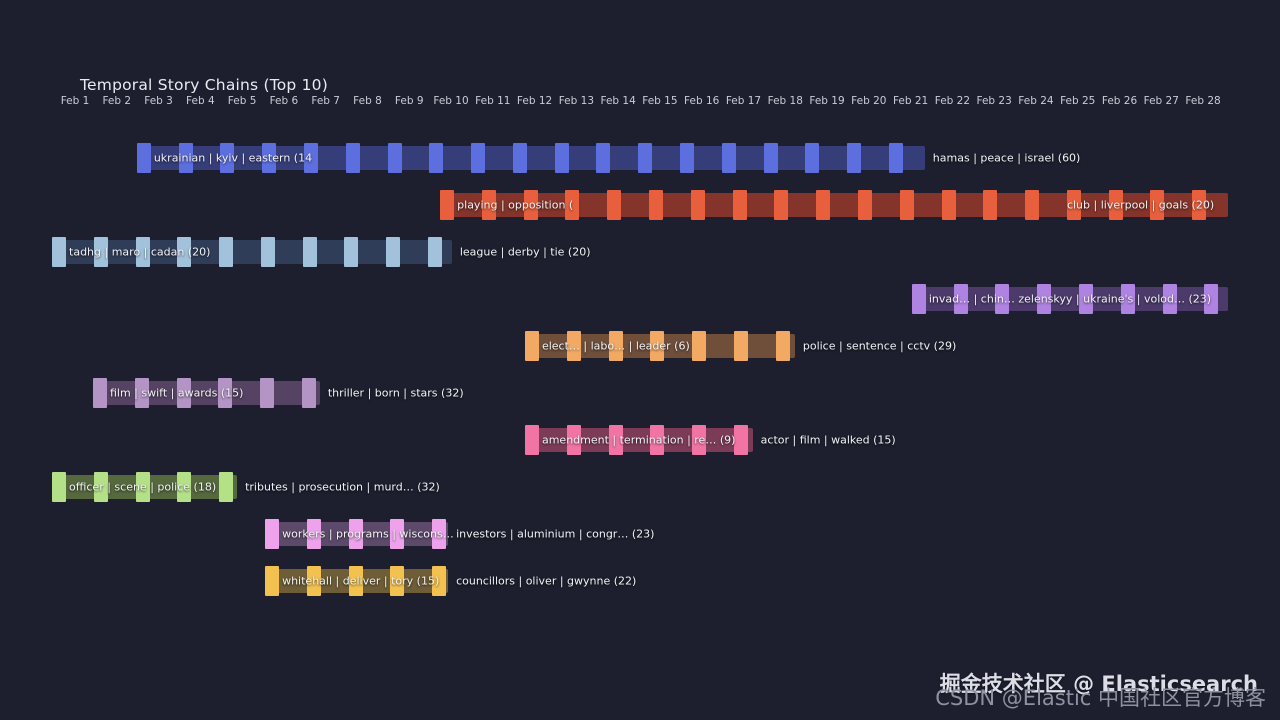 Image resolution: width=1280 pixels, height=720 pixels. I want to click on axis-tick-label: Feb 20, so click(869, 101).